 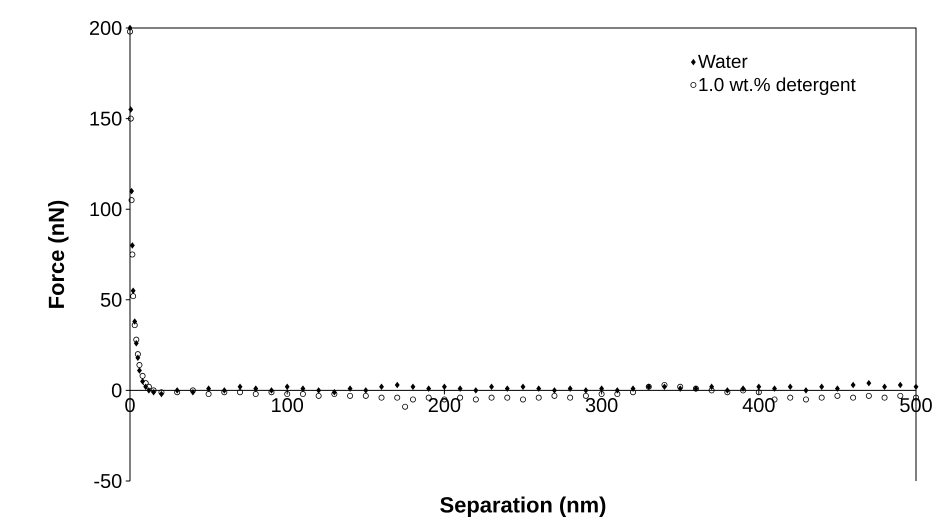 What do you see at coordinates (758, 405) in the screenshot?
I see `x-tick-label: 400` at bounding box center [758, 405].